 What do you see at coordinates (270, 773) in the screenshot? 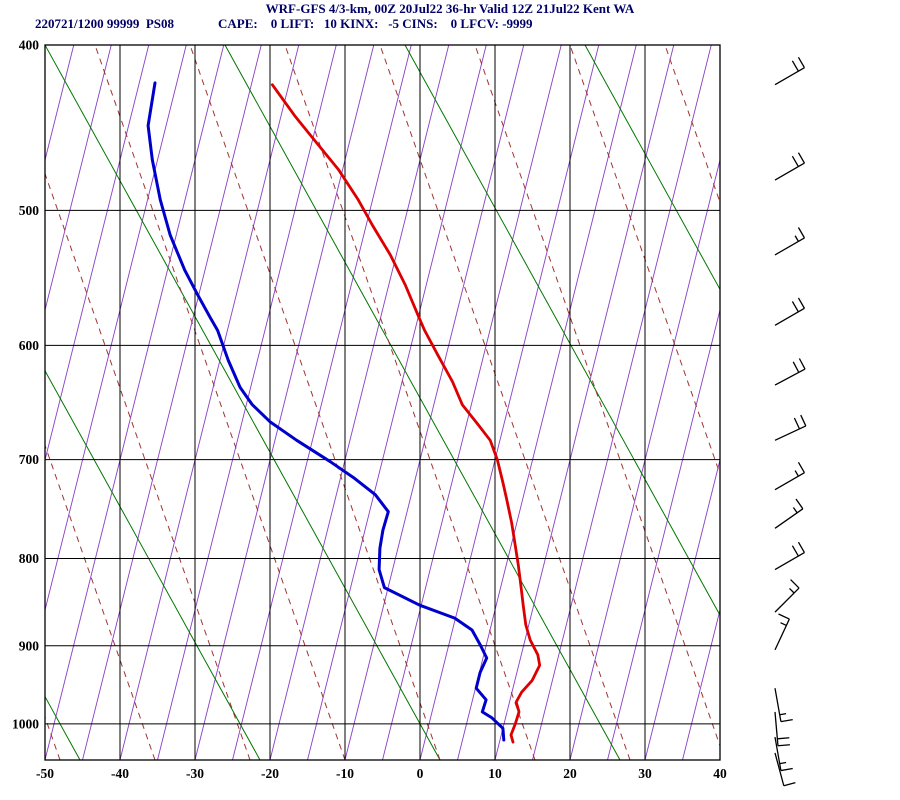
I see `svg-text: -20` at bounding box center [270, 773].